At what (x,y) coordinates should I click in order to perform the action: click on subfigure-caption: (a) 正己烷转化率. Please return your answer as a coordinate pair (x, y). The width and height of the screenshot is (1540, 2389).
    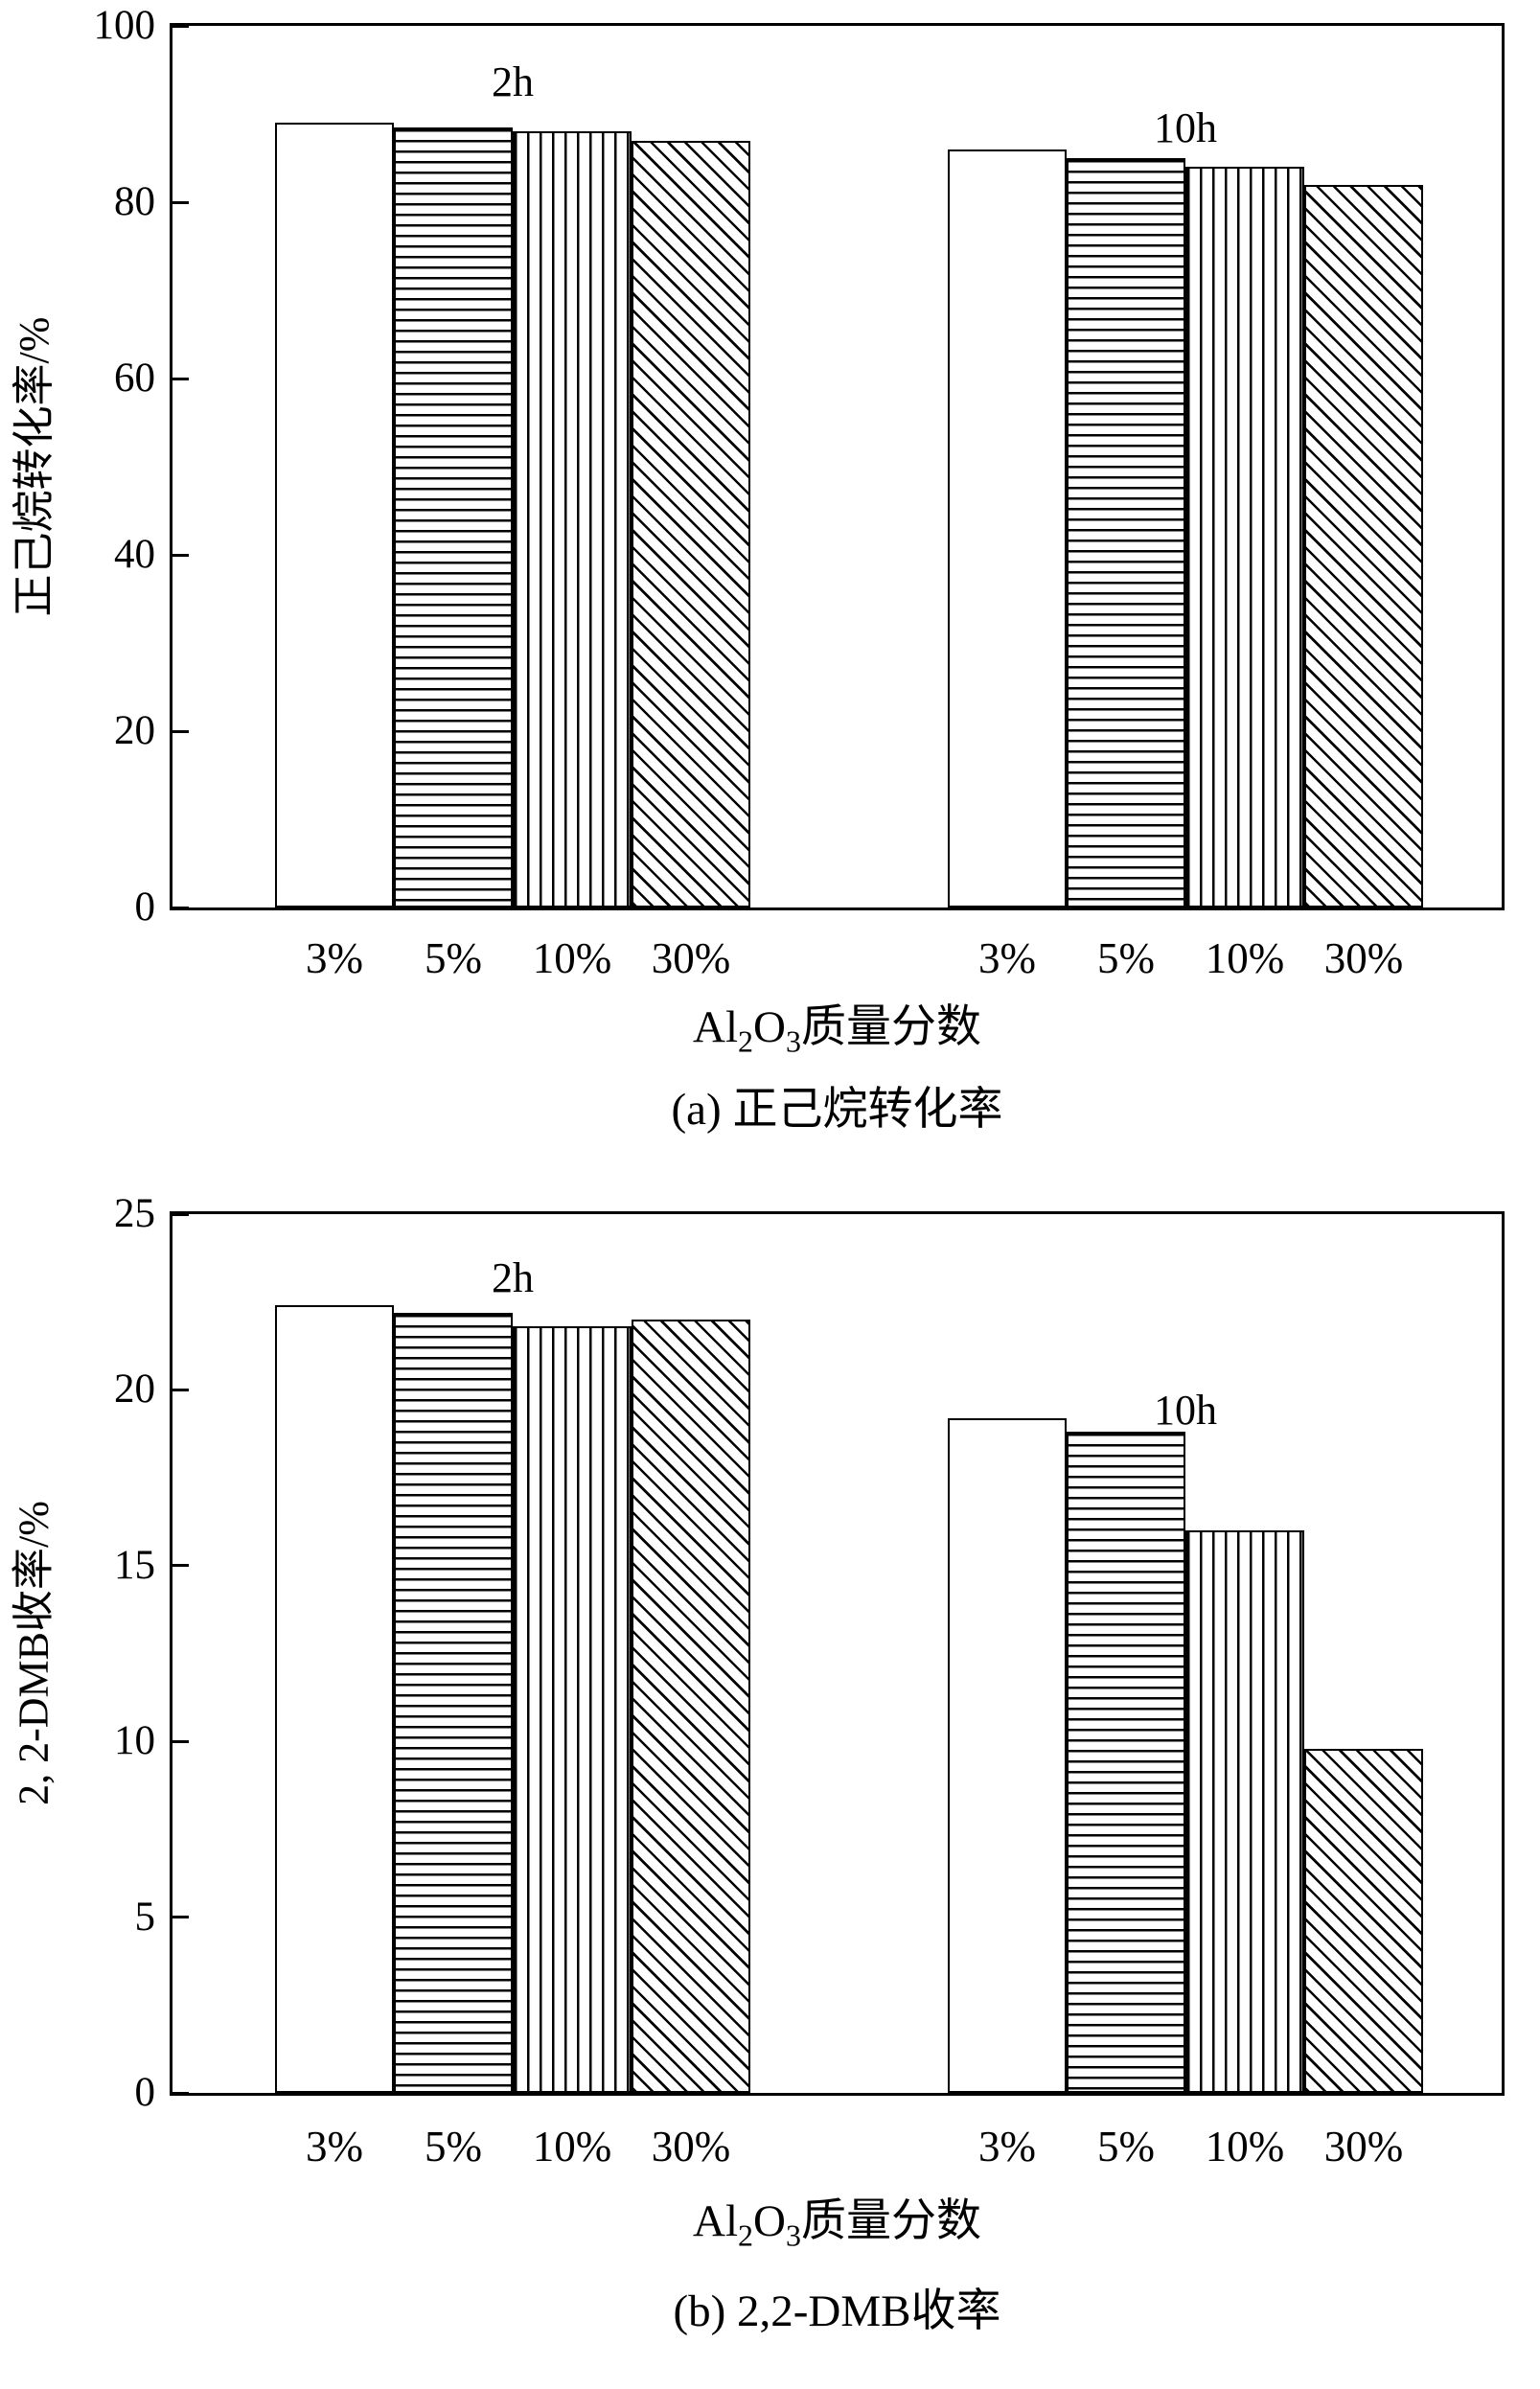
    Looking at the image, I should click on (837, 1110).